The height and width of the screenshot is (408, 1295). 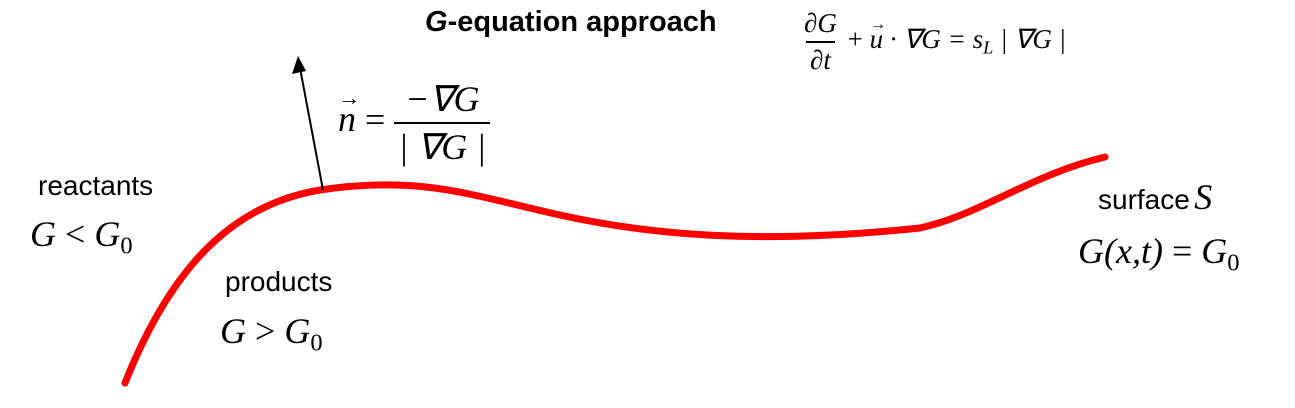 I want to click on surface-condition: G(x,t) = G0, so click(x=1159, y=254).